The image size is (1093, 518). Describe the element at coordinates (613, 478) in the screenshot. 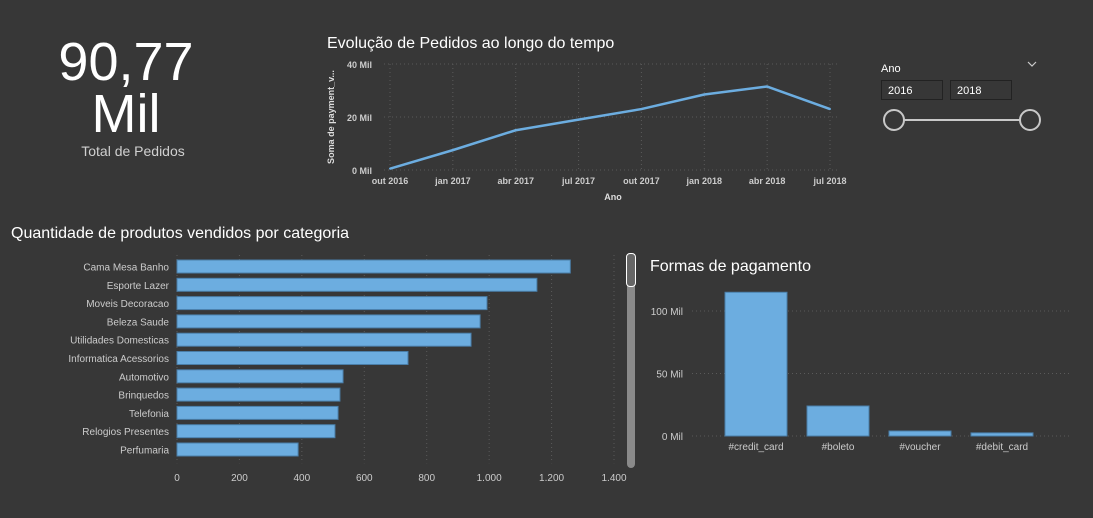

I see `hbar-xtick-label: 1.400` at that location.